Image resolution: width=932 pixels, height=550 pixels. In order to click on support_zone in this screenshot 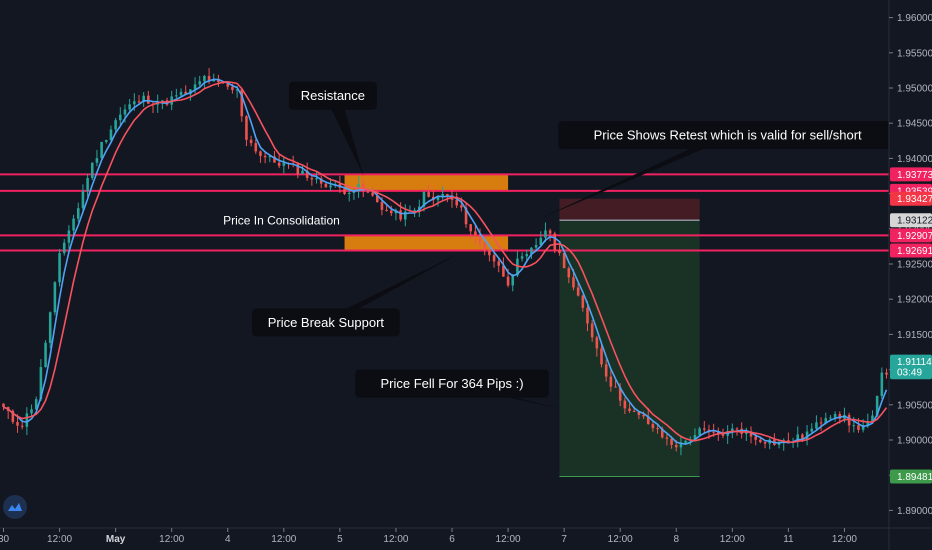, I will do `click(426, 243)`.